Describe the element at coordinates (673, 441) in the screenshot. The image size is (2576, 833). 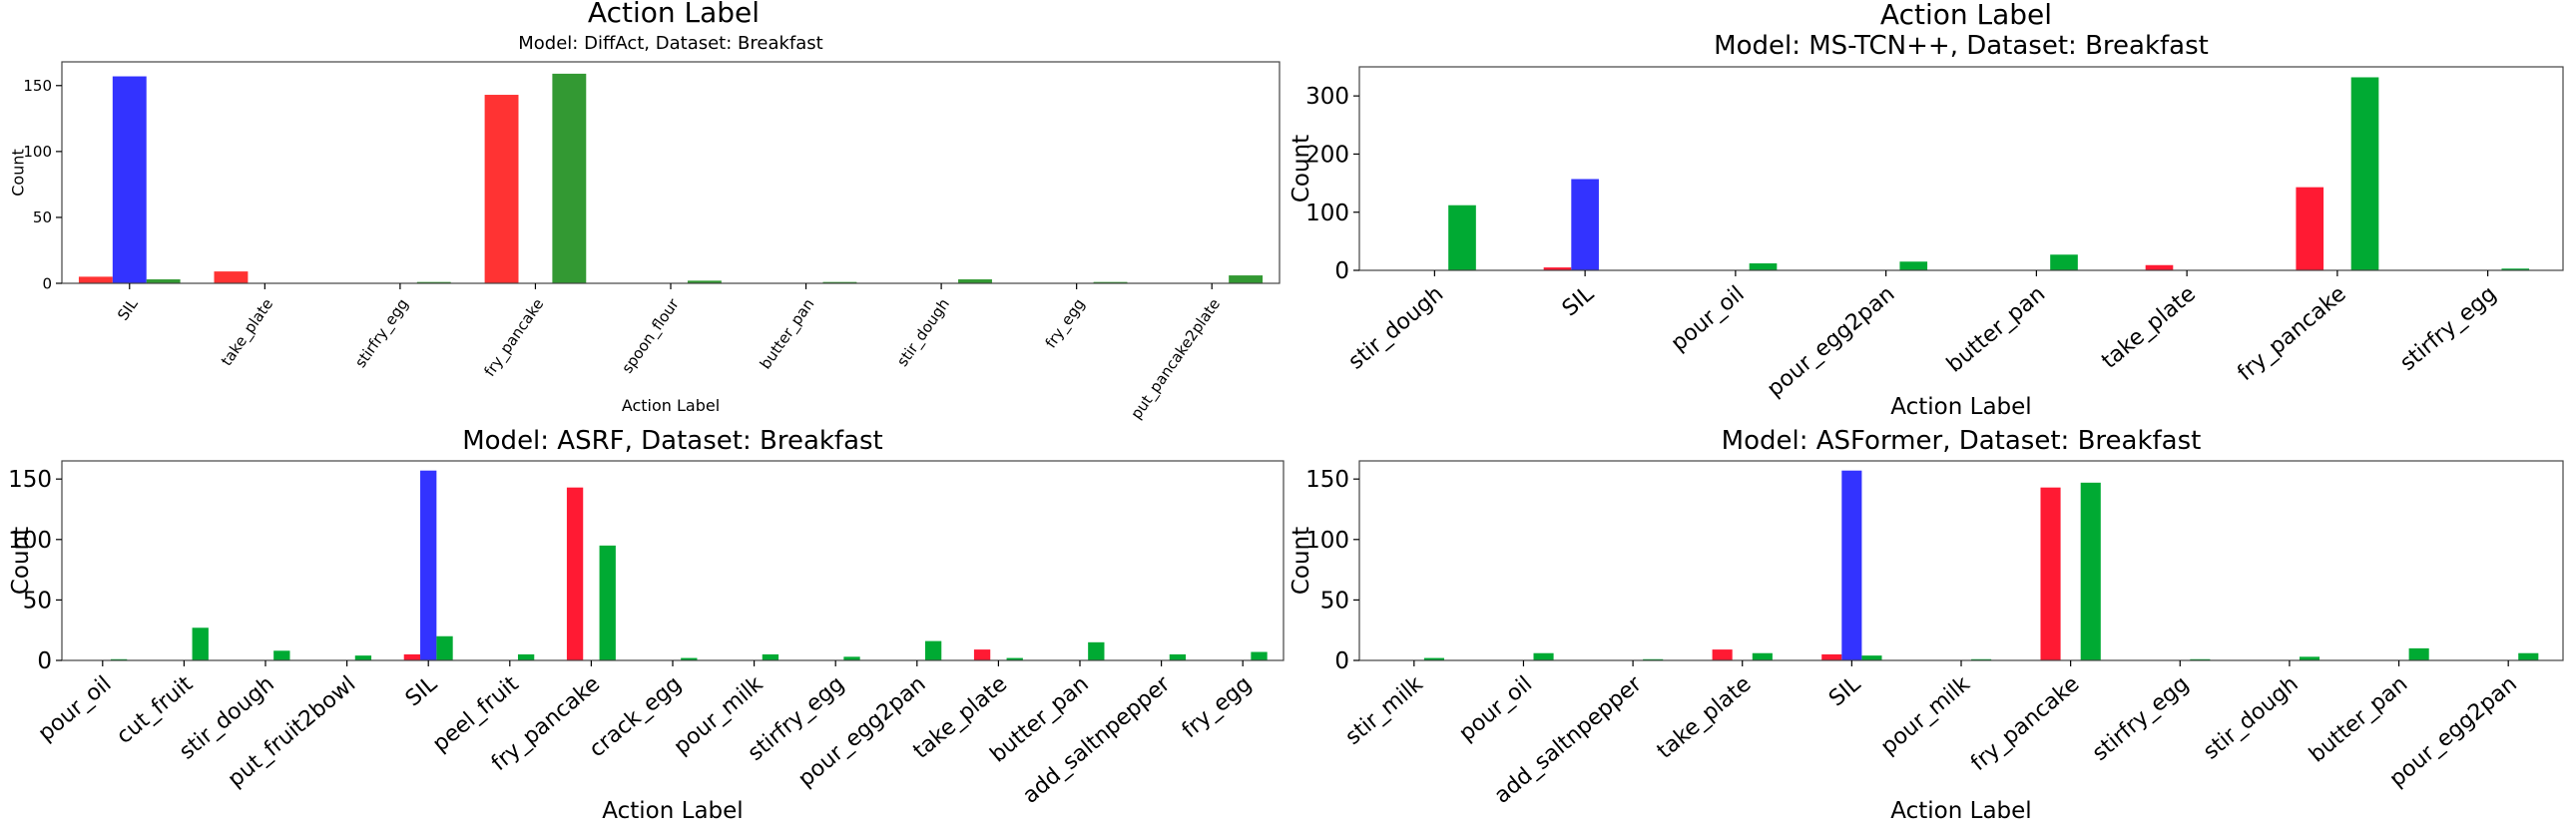
I see `chart-title: Model: ASRF, Dataset: Breakfast` at that location.